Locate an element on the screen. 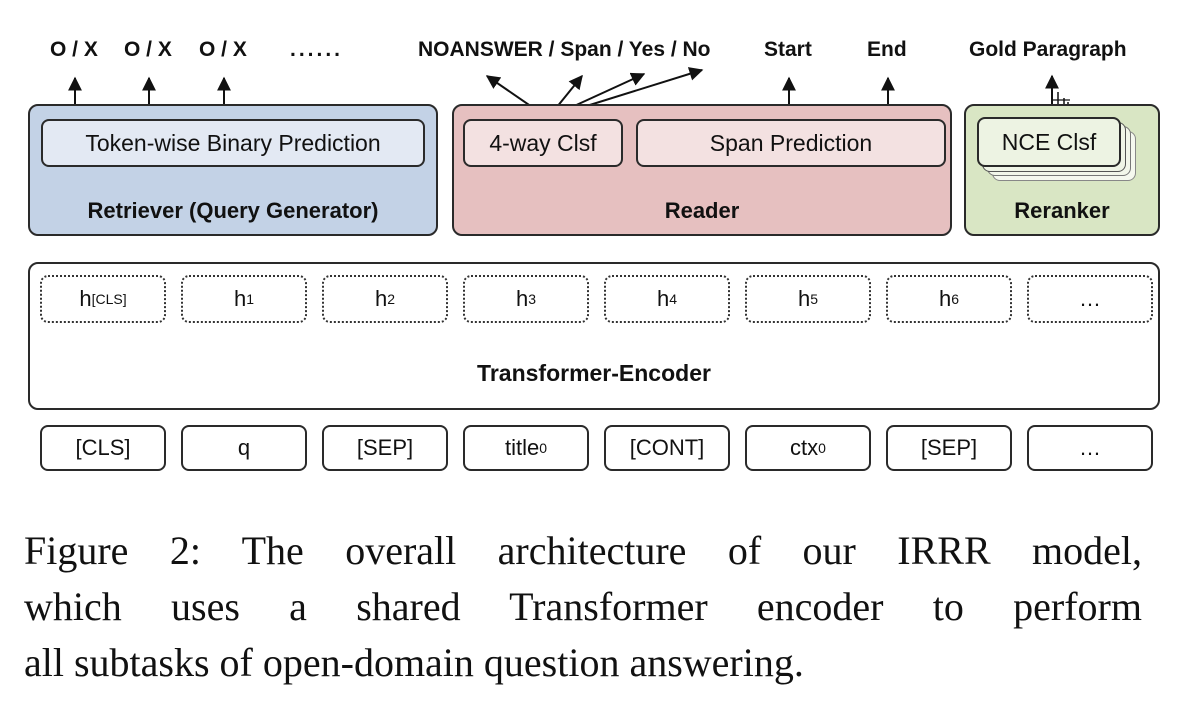 The width and height of the screenshot is (1198, 716). retriever-title: Retriever (Query Generator) is located at coordinates (233, 210).